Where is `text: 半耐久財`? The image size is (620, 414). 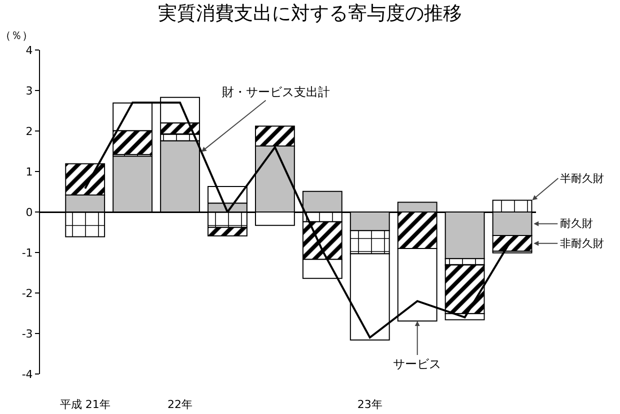
text: 半耐久財 is located at coordinates (582, 178).